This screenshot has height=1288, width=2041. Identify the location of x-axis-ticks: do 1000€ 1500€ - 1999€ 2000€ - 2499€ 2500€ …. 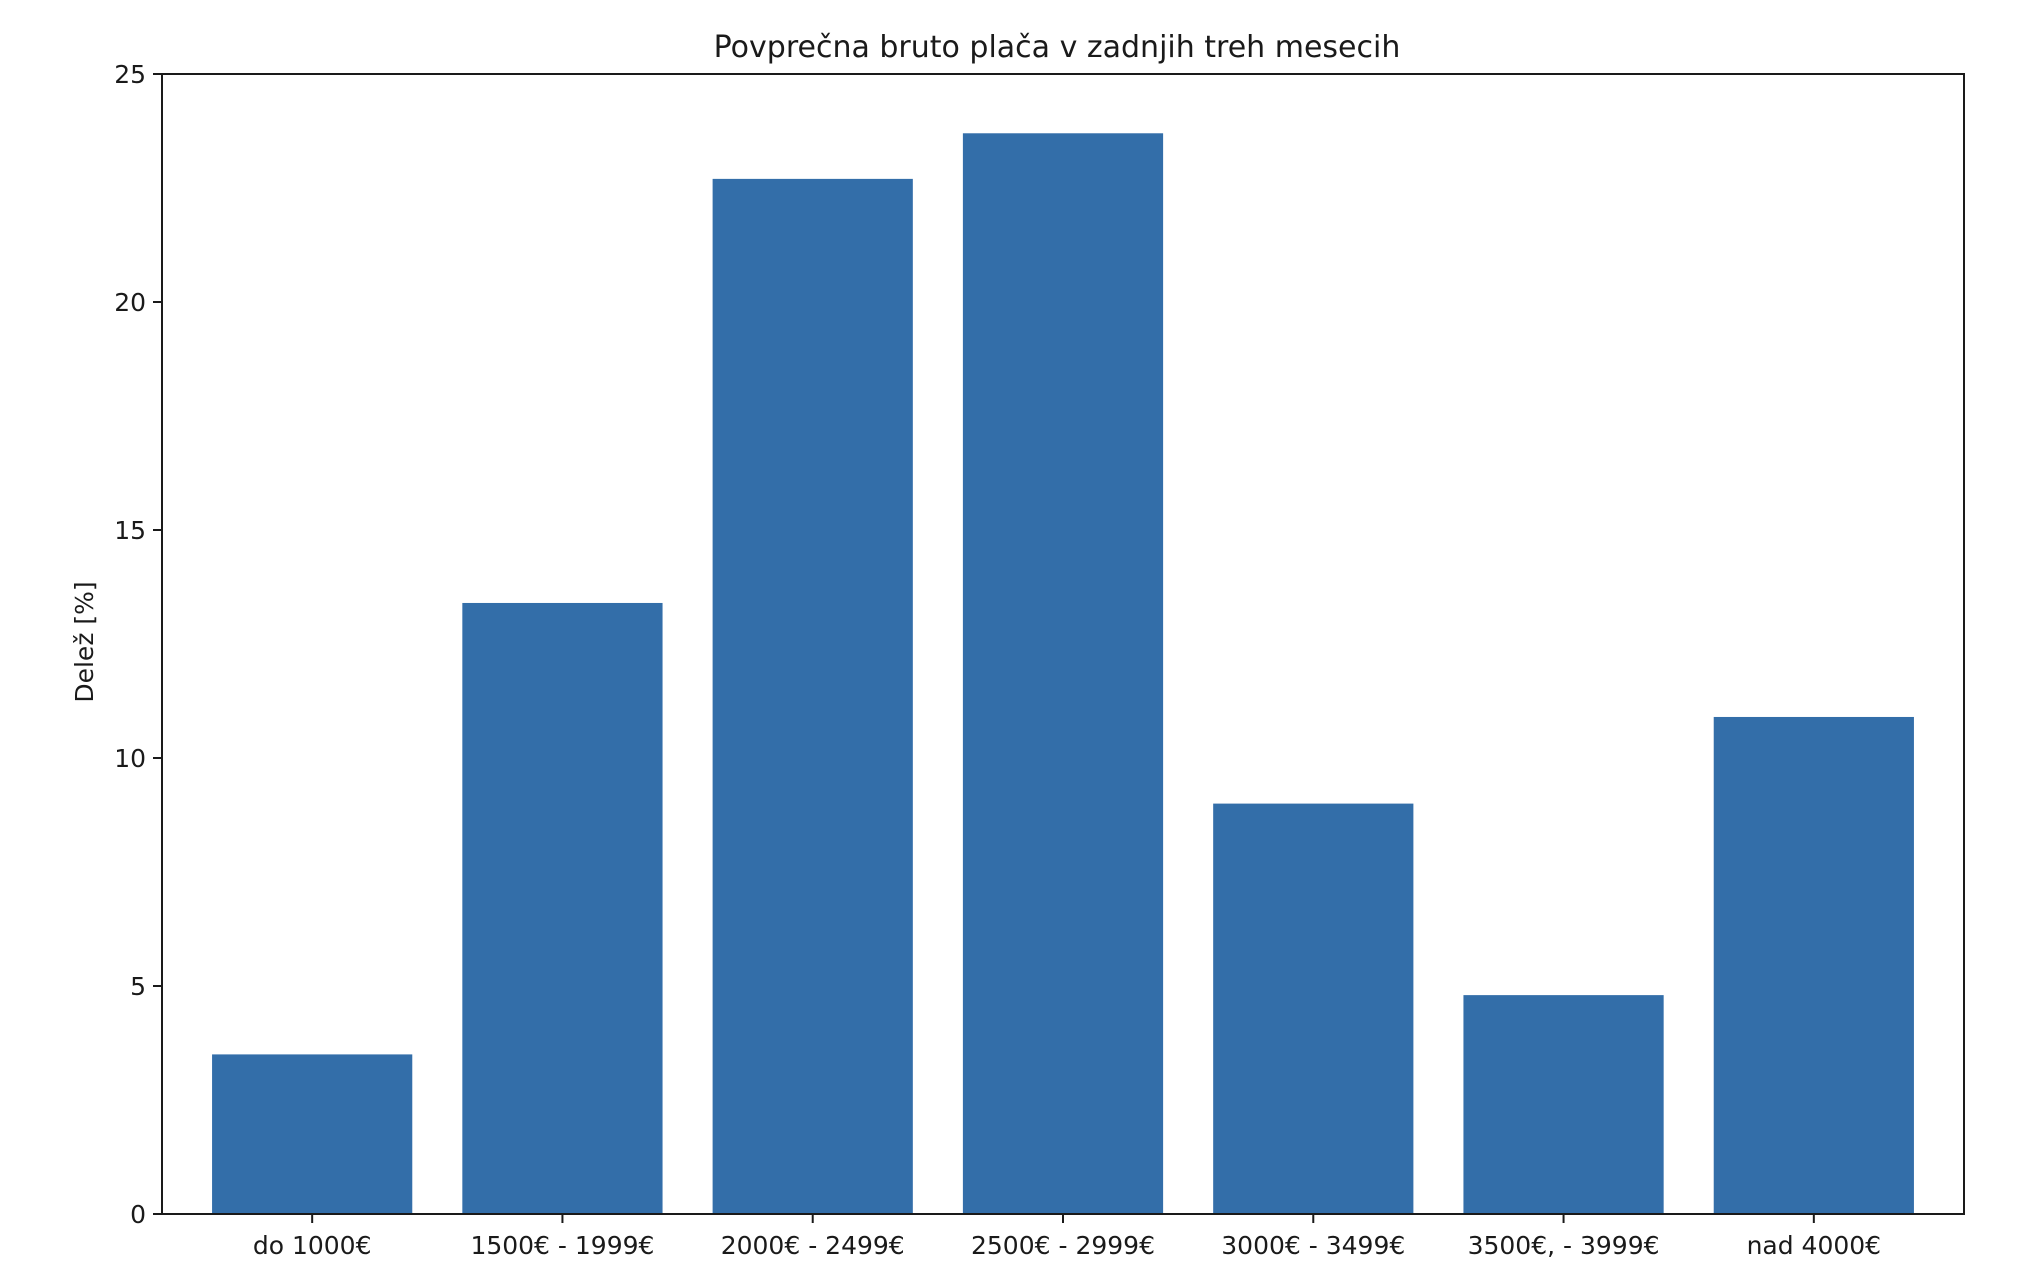
(1067, 1237).